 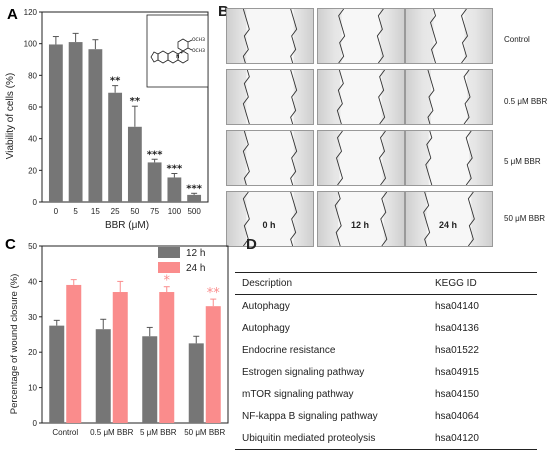 What do you see at coordinates (522, 161) in the screenshot?
I see `row-label-5um: 5 μM BBR` at bounding box center [522, 161].